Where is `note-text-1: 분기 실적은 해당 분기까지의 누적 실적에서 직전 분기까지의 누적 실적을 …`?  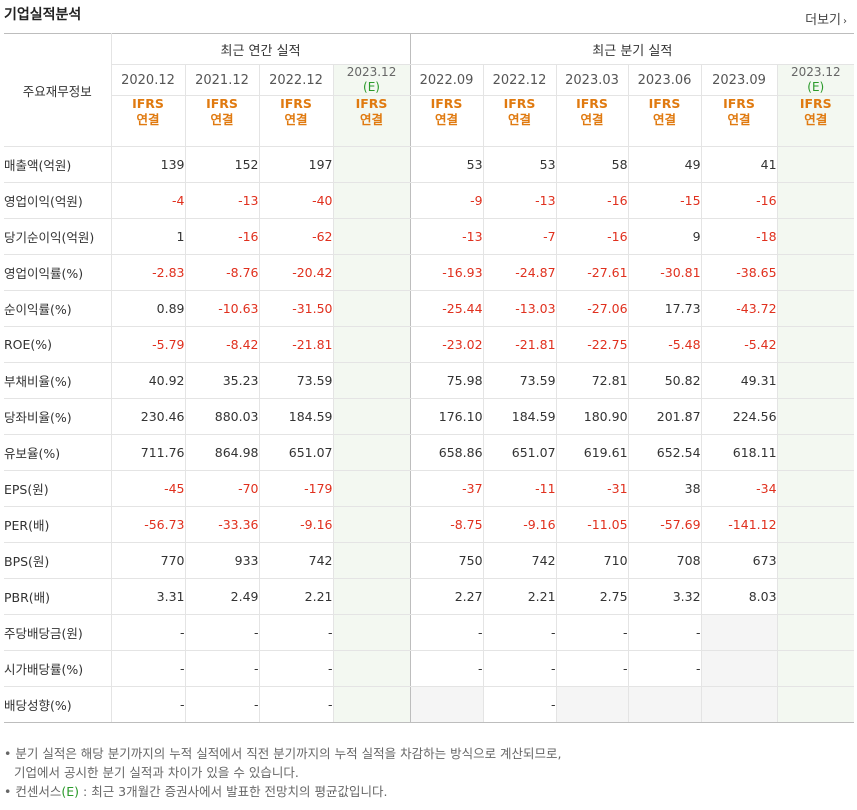
note-text-1: 분기 실적은 해당 분기까지의 누적 실적에서 직전 분기까지의 누적 실적을 … is located at coordinates (288, 753).